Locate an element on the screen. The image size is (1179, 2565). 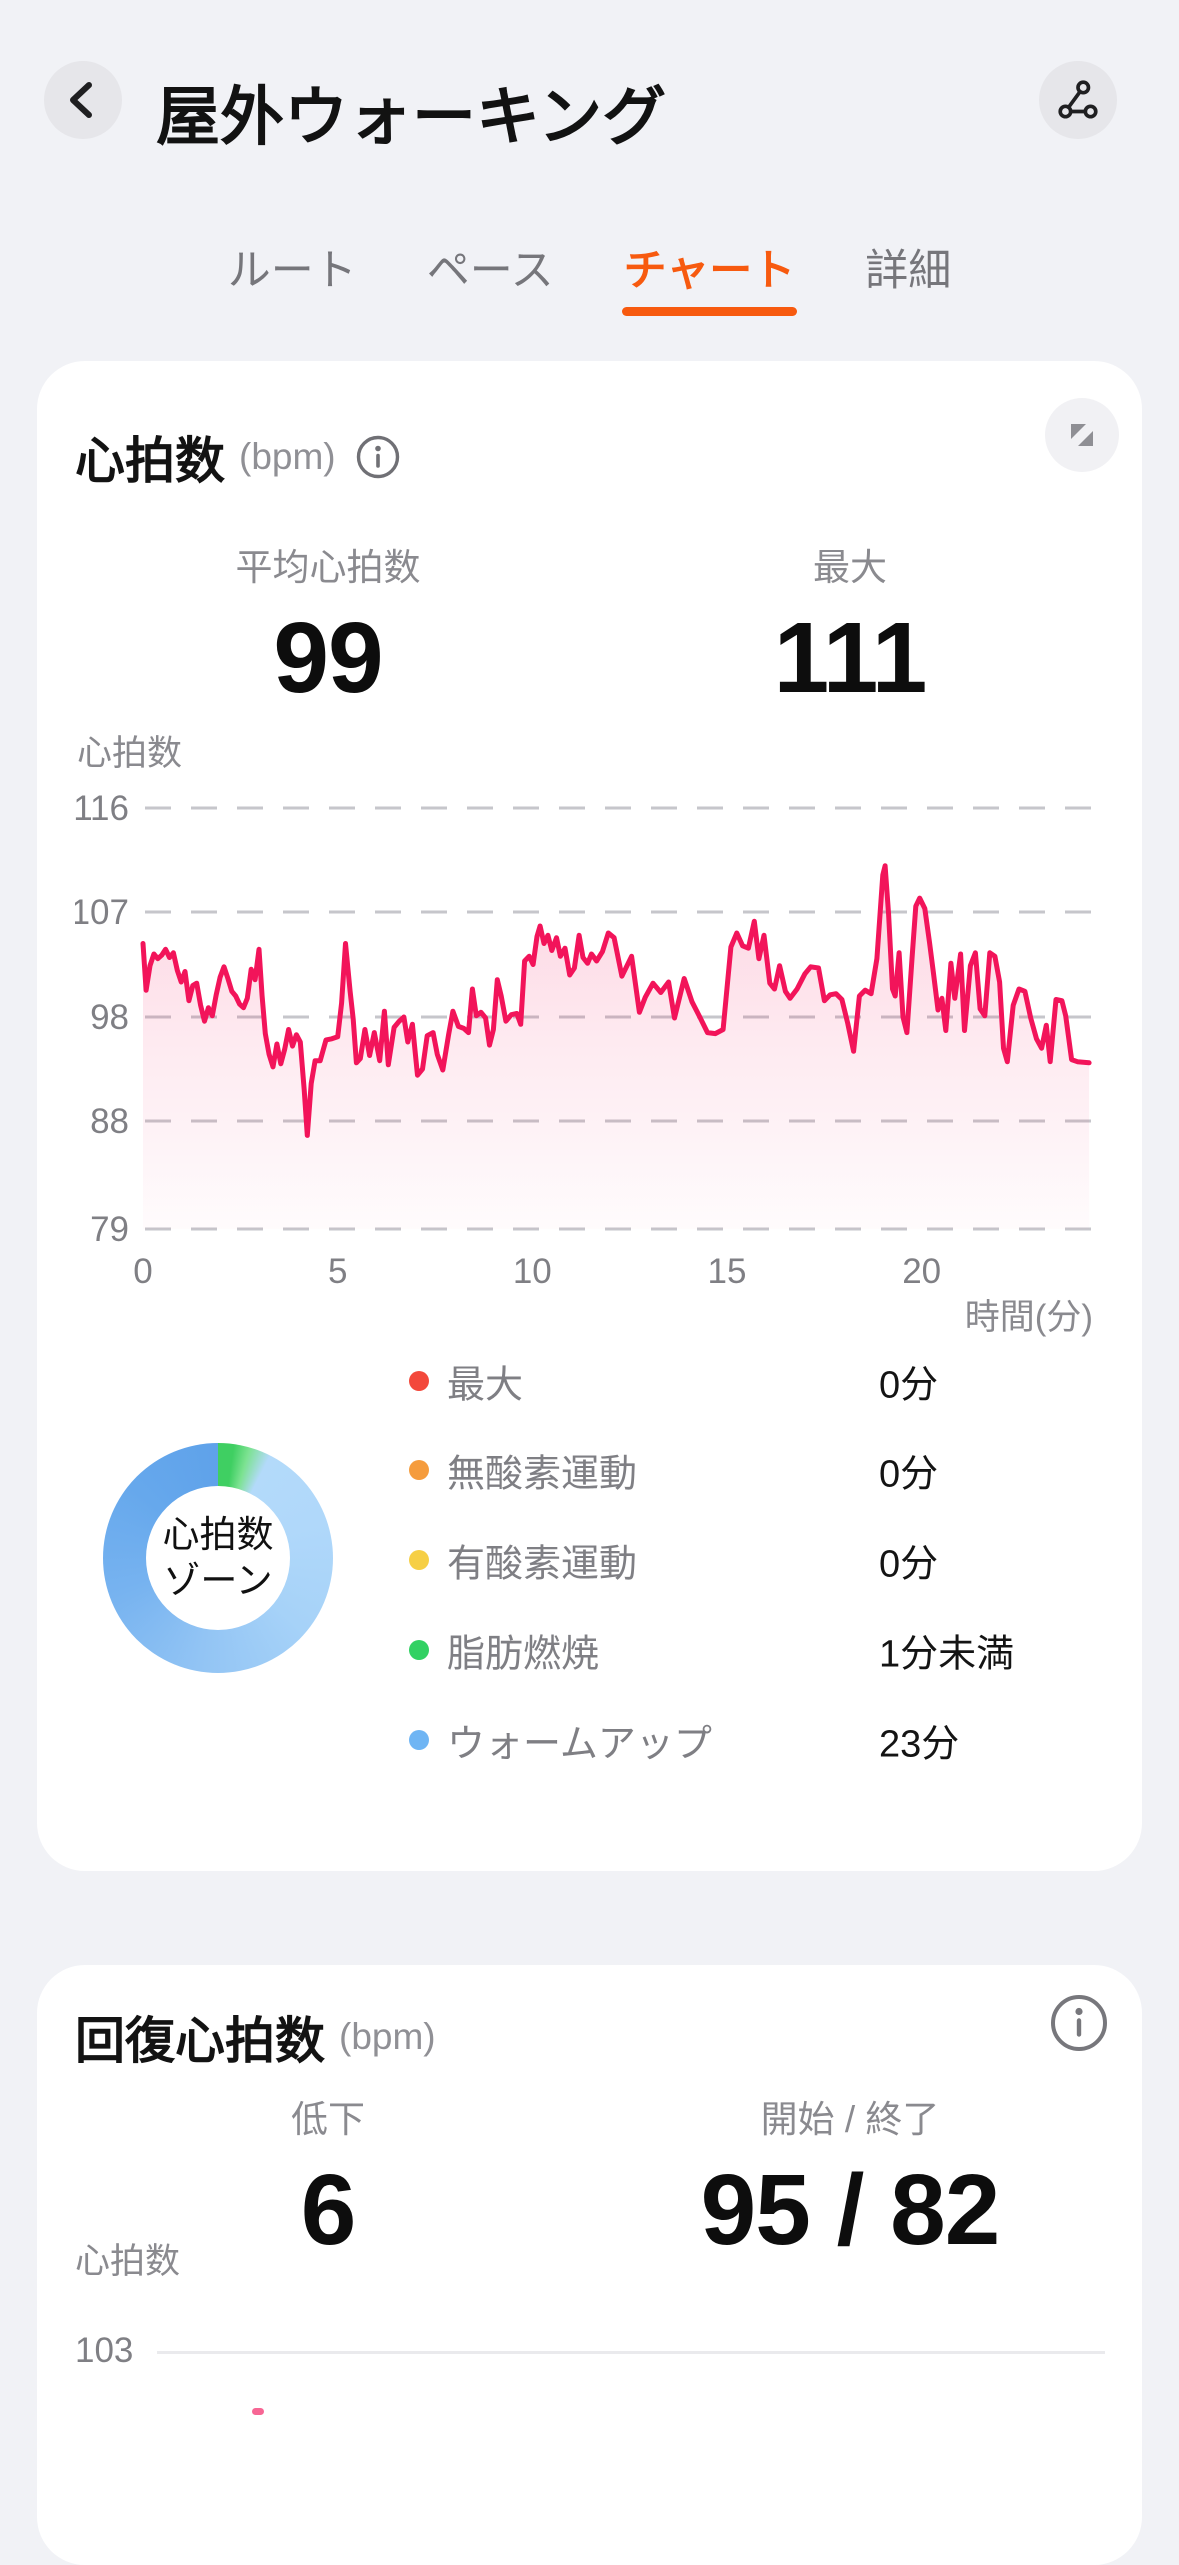
tab-pace: ペース is located at coordinates (490, 276).